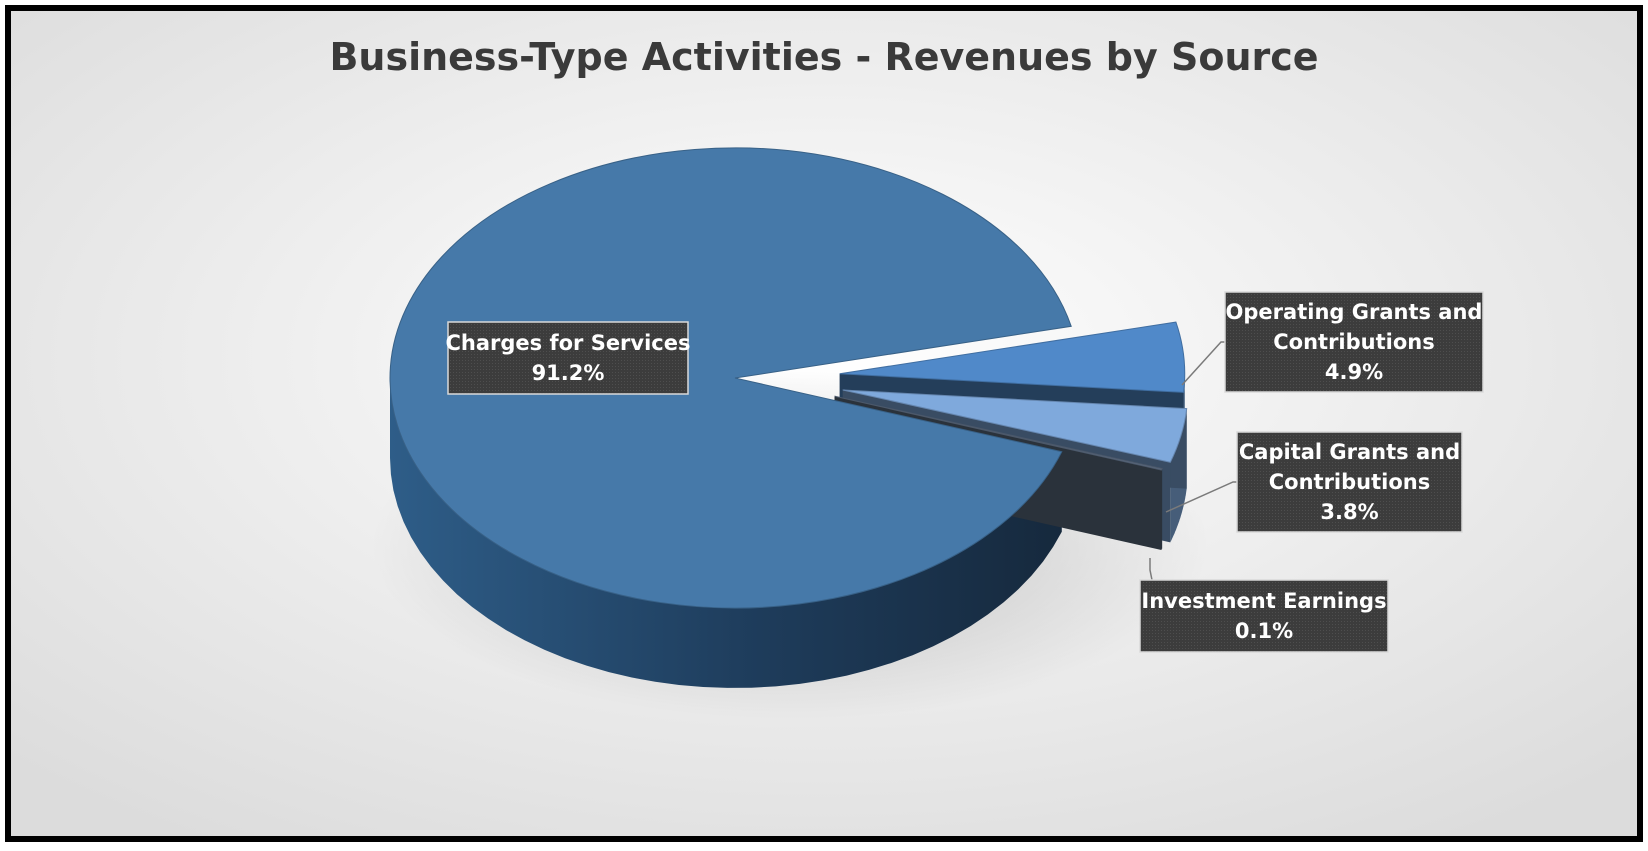 The height and width of the screenshot is (851, 1648). What do you see at coordinates (1264, 631) in the screenshot?
I see `data-label-value: 0.1%` at bounding box center [1264, 631].